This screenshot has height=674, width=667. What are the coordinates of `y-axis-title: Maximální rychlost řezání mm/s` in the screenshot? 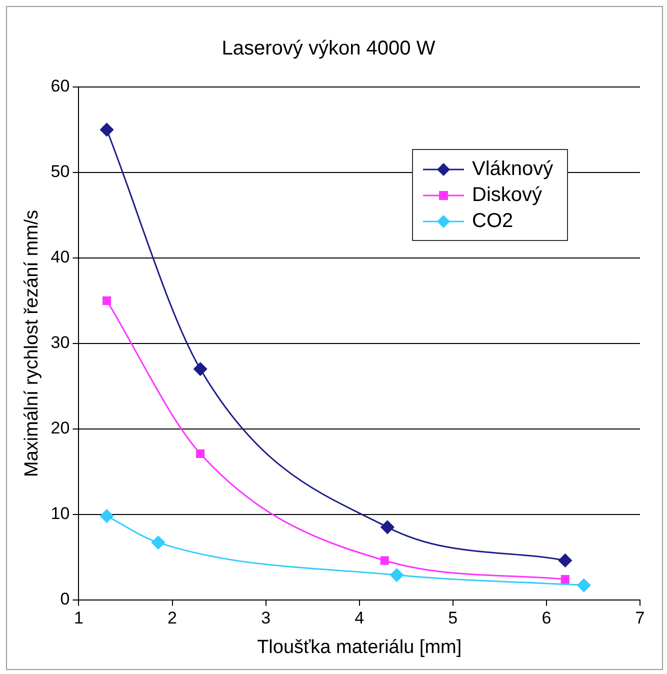 It's located at (32, 343).